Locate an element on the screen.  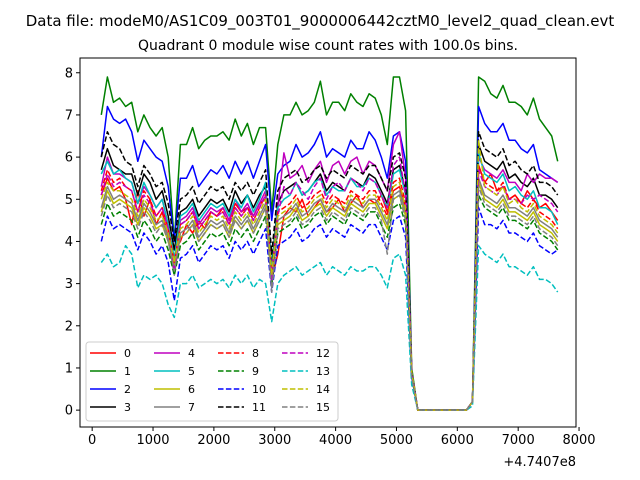
legend-label-6: 6 is located at coordinates (191, 389).